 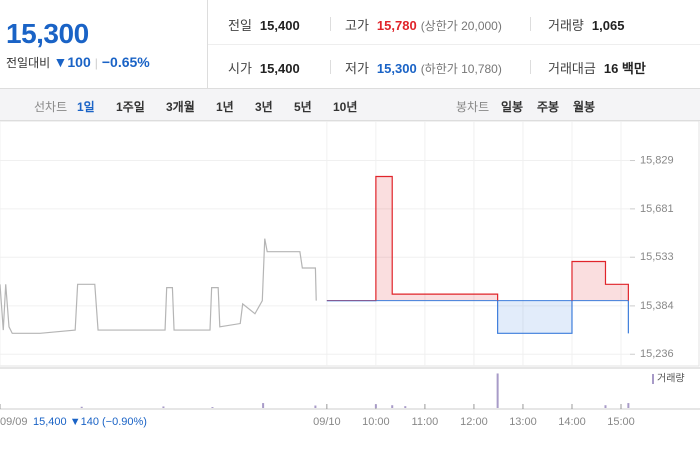 I want to click on tab: 1년, so click(x=225, y=107).